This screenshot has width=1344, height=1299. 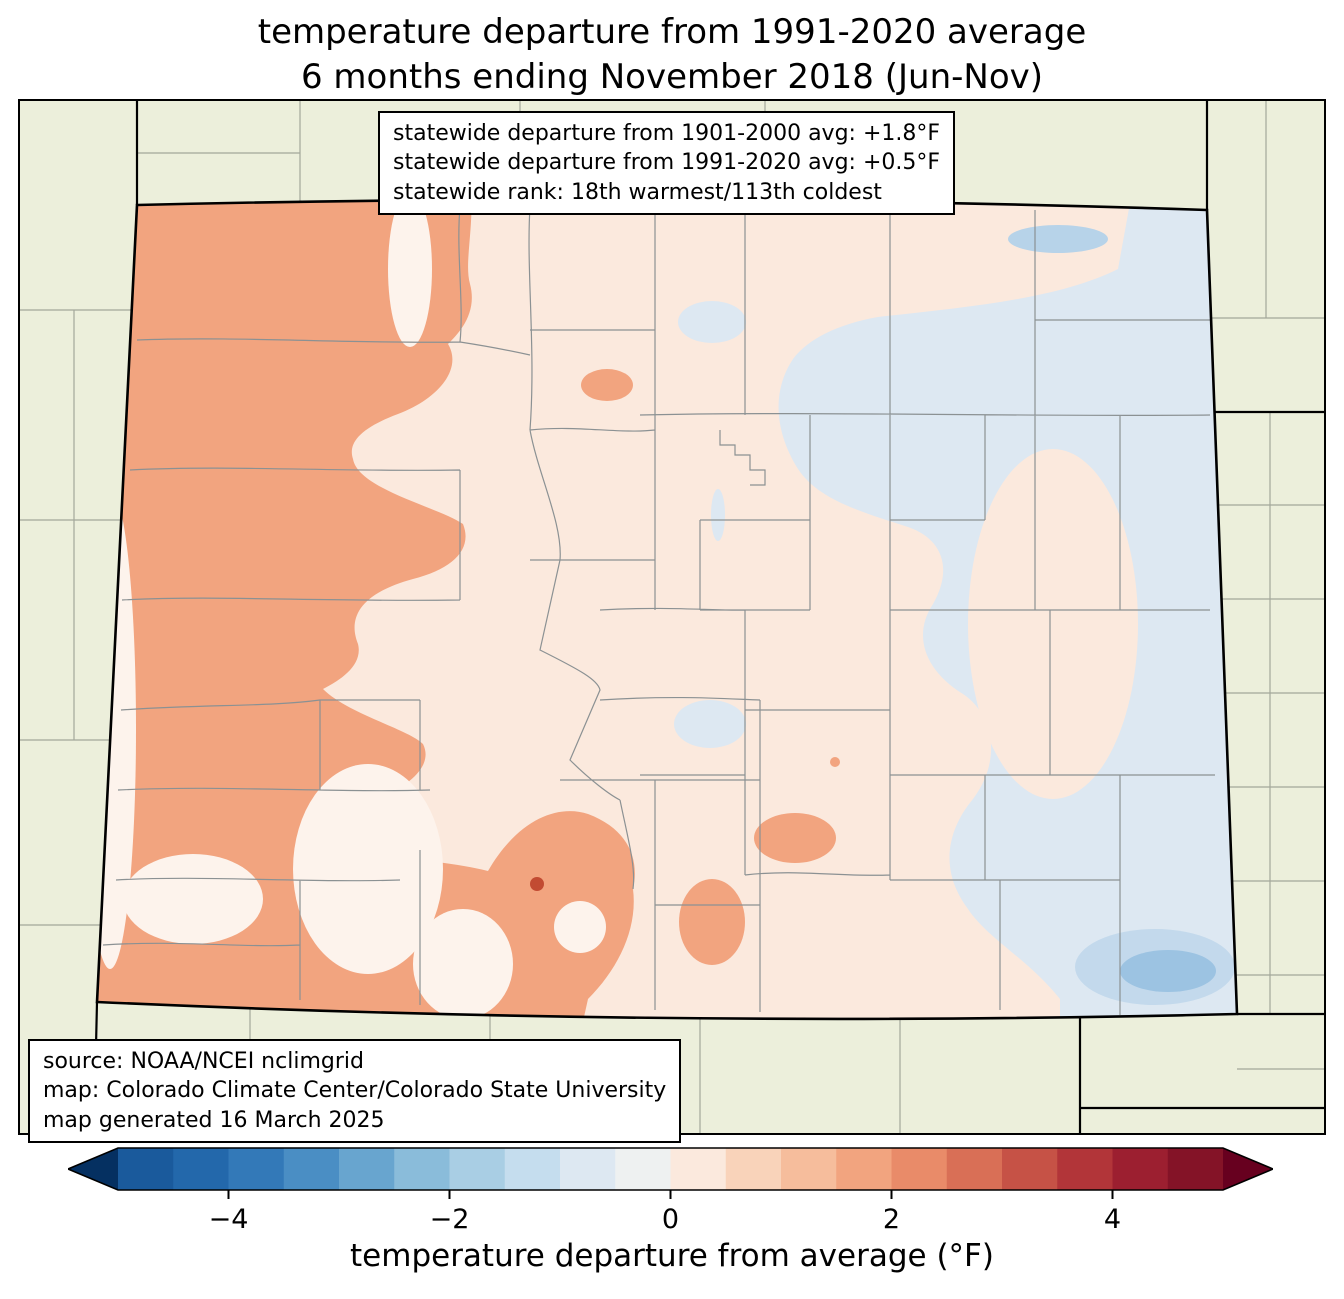 What do you see at coordinates (891, 1219) in the screenshot?
I see `colorbar-tick-label: 2` at bounding box center [891, 1219].